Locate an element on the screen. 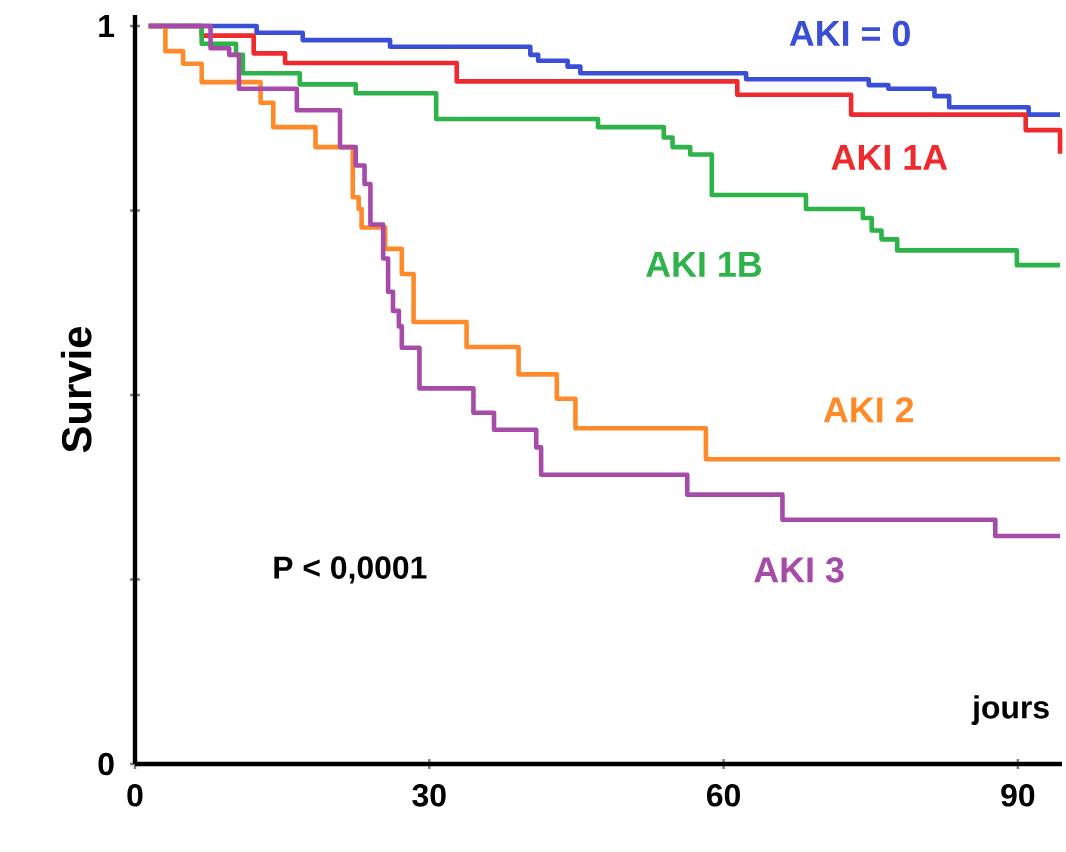 This screenshot has width=1066, height=852. series-label: AKI 1B is located at coordinates (704, 264).